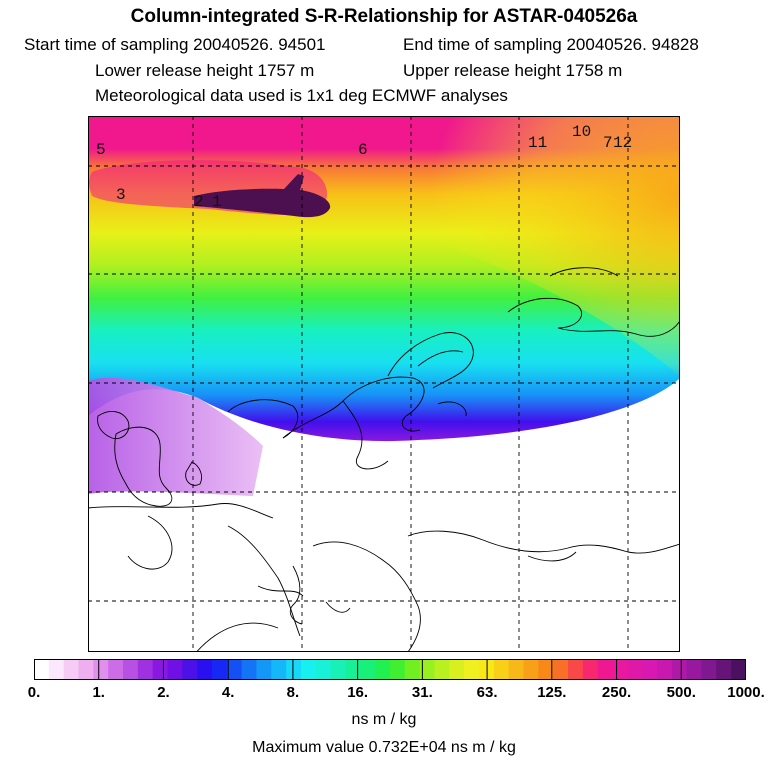 The height and width of the screenshot is (768, 768). Describe the element at coordinates (217, 202) in the screenshot. I see `map-label-1: 1` at that location.